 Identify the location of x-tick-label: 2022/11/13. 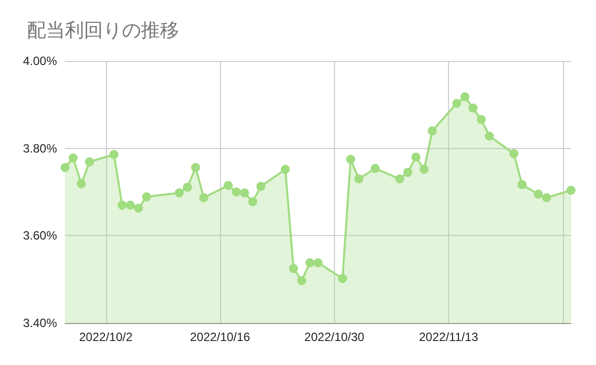
(448, 337).